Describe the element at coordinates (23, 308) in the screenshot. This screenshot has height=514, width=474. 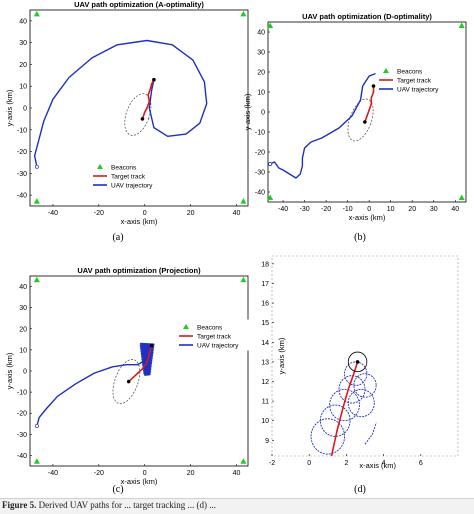
I see `y-tick-label: 30` at that location.